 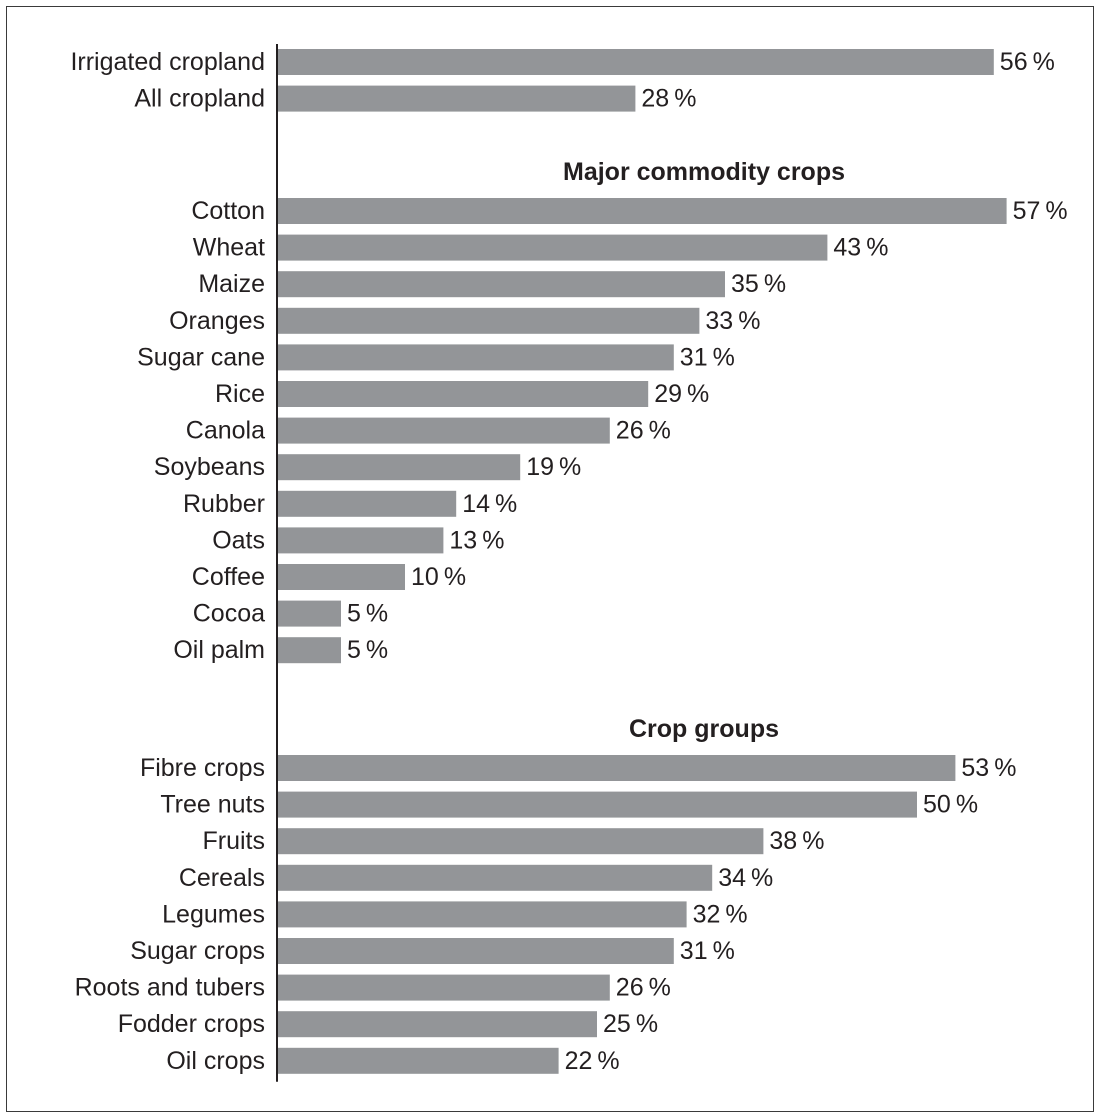 I want to click on value-label: 14 %, so click(x=489, y=504).